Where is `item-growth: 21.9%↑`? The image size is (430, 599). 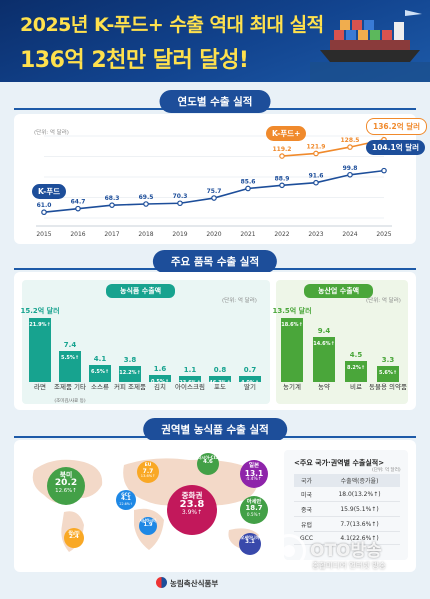
item-growth: 21.9%↑ is located at coordinates (40, 325).